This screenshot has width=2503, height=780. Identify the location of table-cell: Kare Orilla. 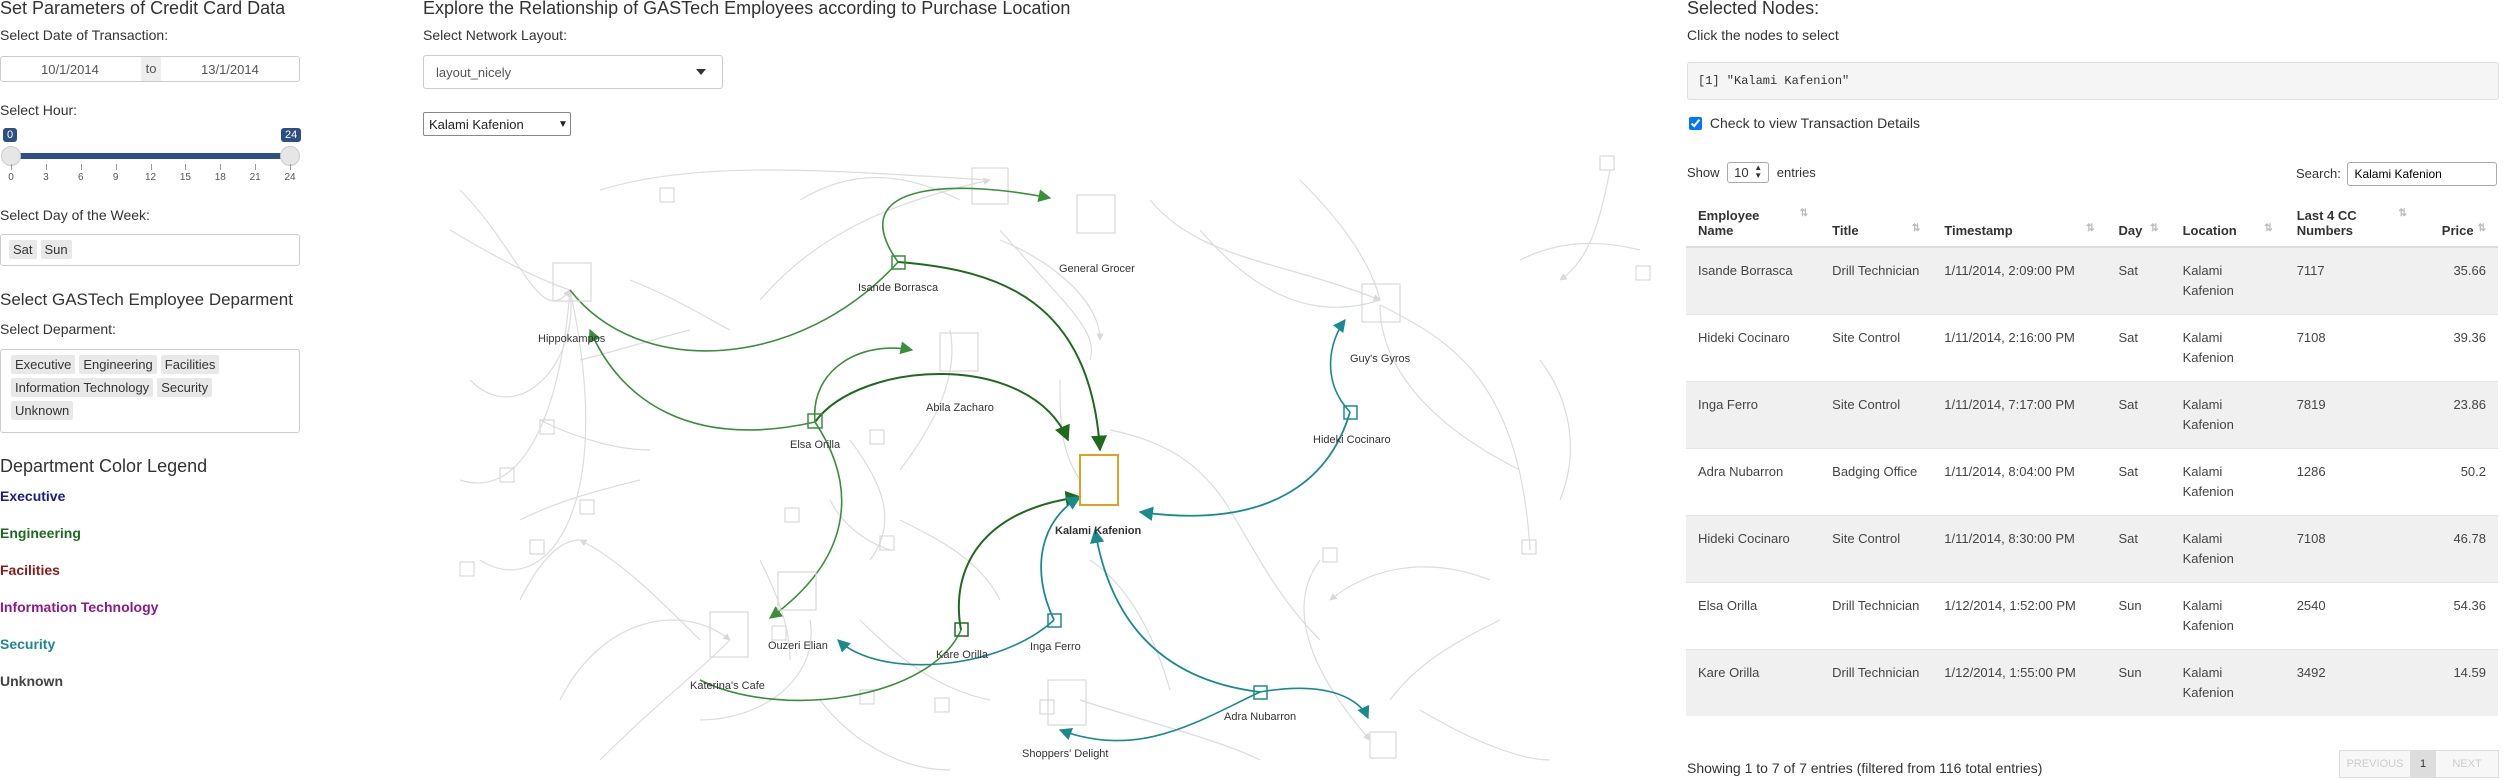
(1753, 682).